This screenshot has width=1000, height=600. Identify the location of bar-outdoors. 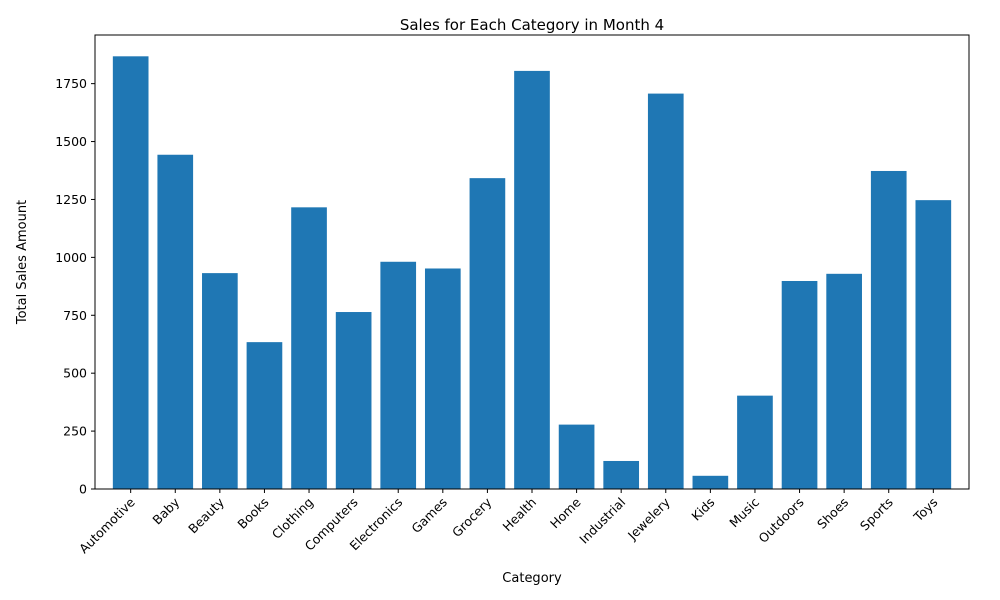
(799, 384).